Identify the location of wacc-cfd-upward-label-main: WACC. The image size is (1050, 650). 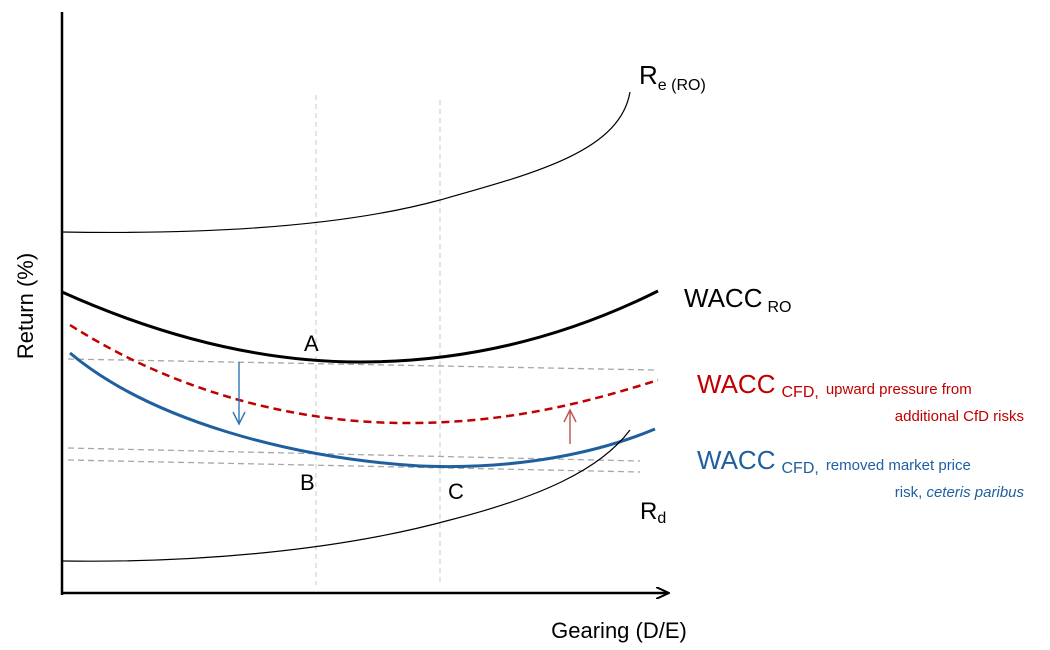
(736, 384).